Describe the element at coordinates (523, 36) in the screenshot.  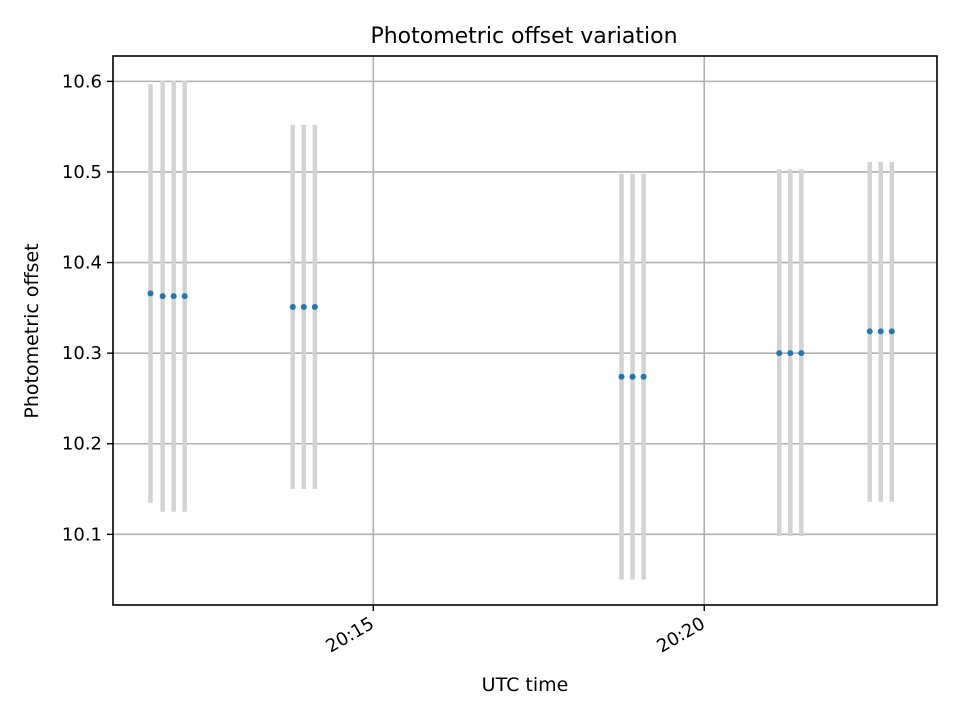
I see `chart-title: Photometric offset variation` at that location.